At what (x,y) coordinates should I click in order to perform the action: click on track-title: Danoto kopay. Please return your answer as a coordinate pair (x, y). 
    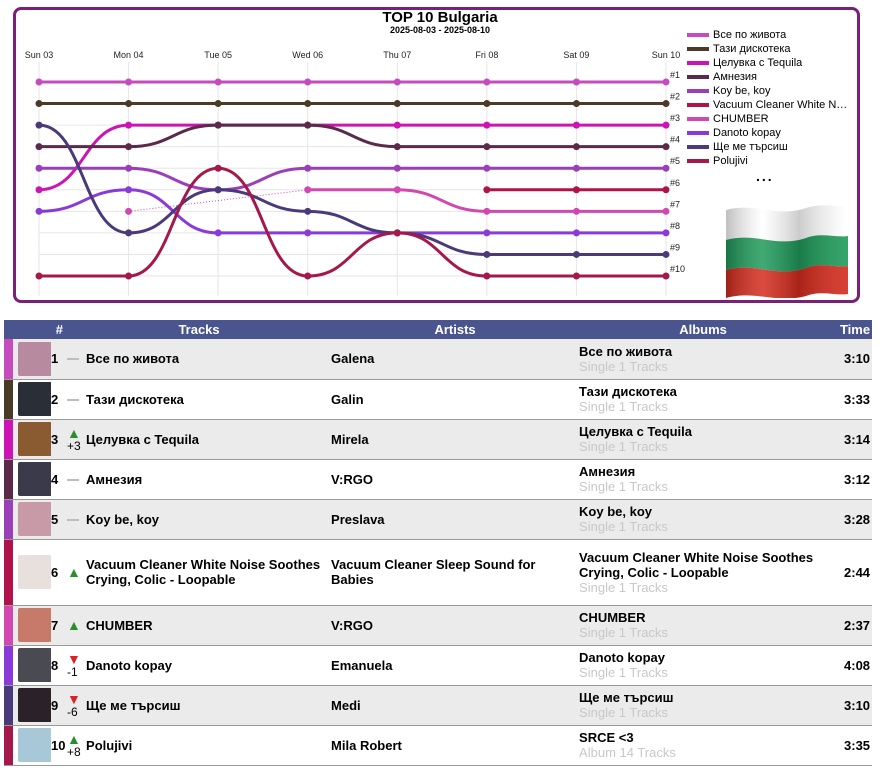
    Looking at the image, I should click on (208, 665).